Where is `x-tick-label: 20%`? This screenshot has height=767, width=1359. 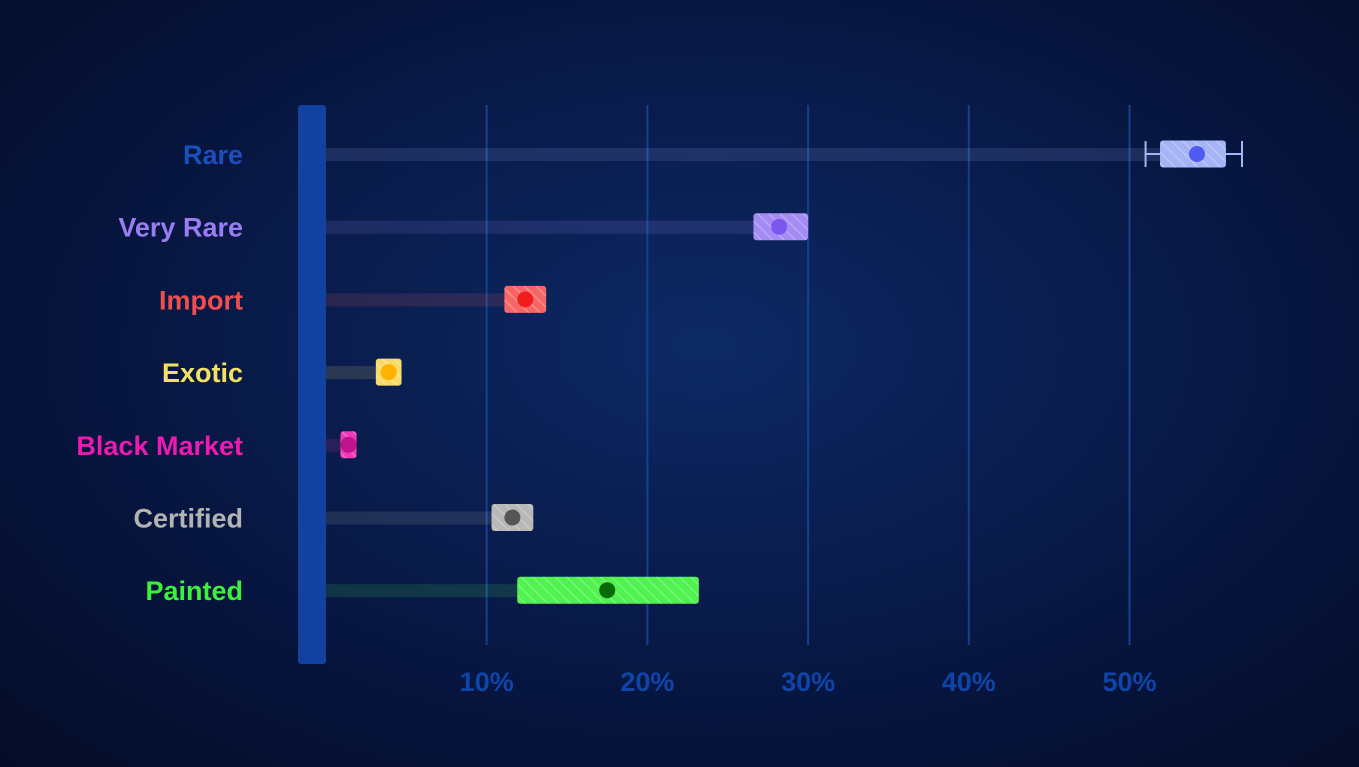
x-tick-label: 20% is located at coordinates (647, 682).